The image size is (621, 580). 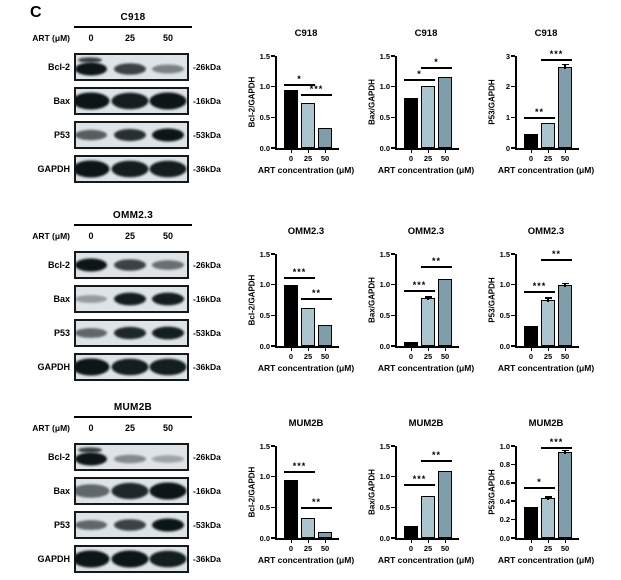 I want to click on cell-line-underline, so click(x=133, y=417).